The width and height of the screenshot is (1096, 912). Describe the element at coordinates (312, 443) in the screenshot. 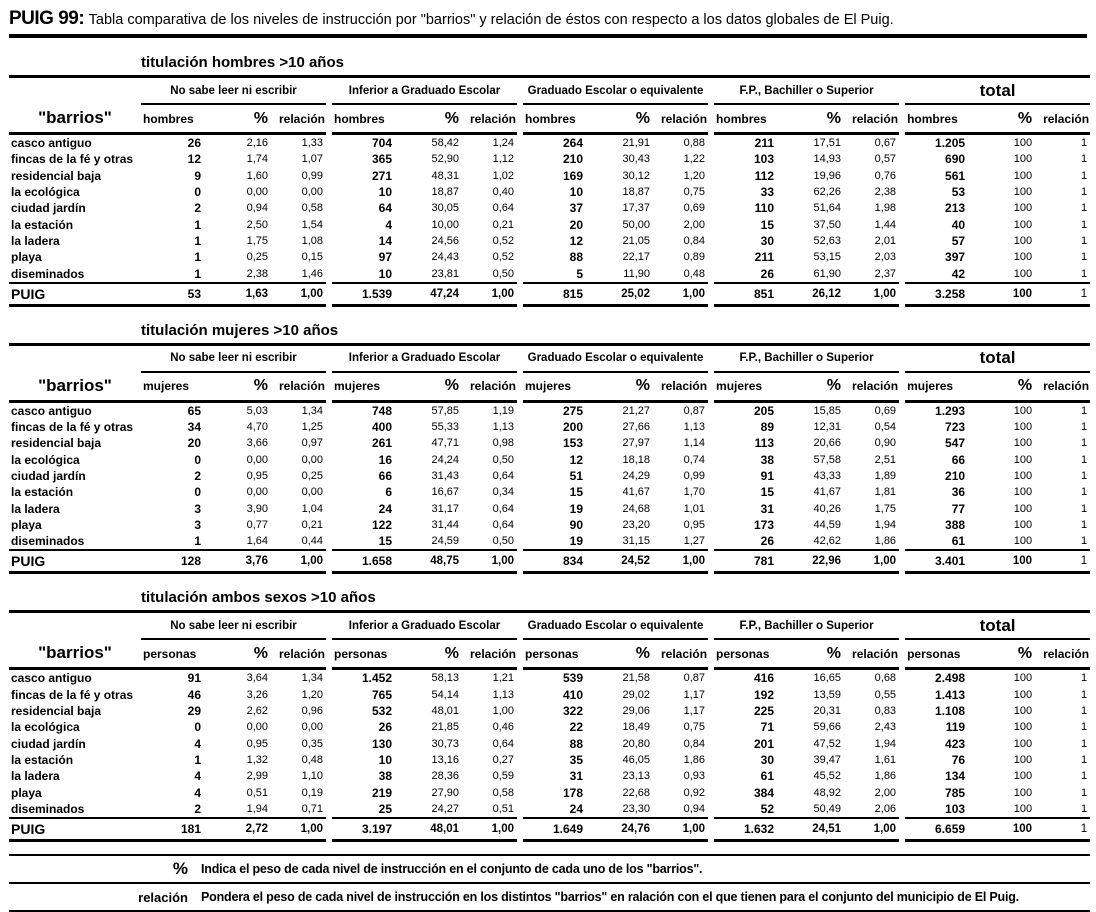

I see `cell-relacion: 0,97` at that location.